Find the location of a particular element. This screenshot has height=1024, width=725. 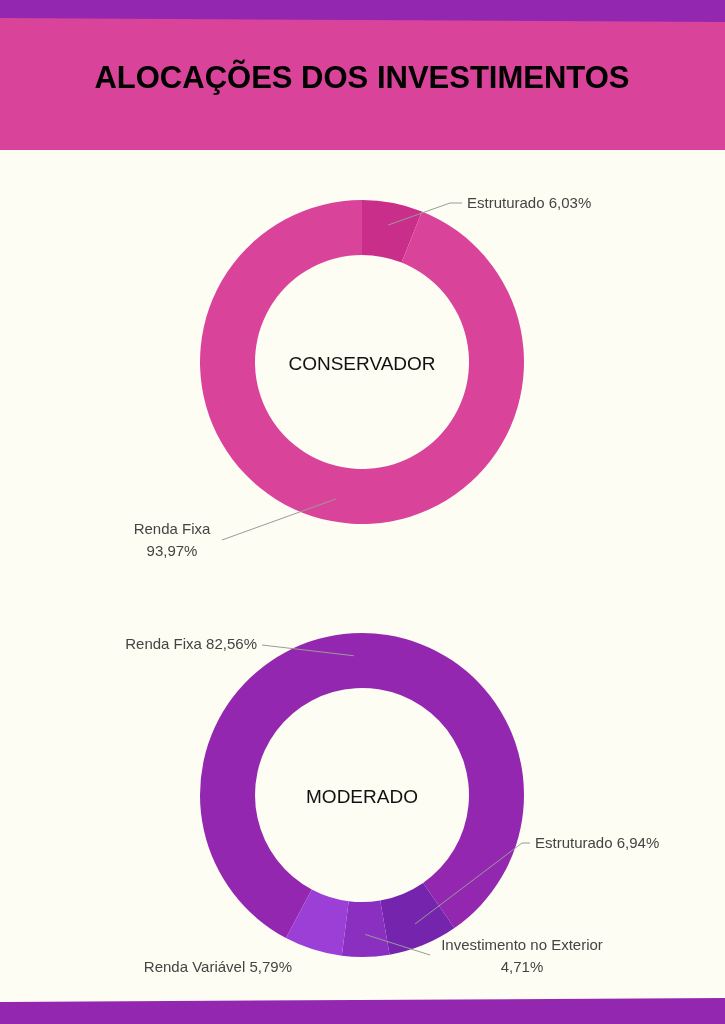

text: CONSERVADOR is located at coordinates (362, 363).